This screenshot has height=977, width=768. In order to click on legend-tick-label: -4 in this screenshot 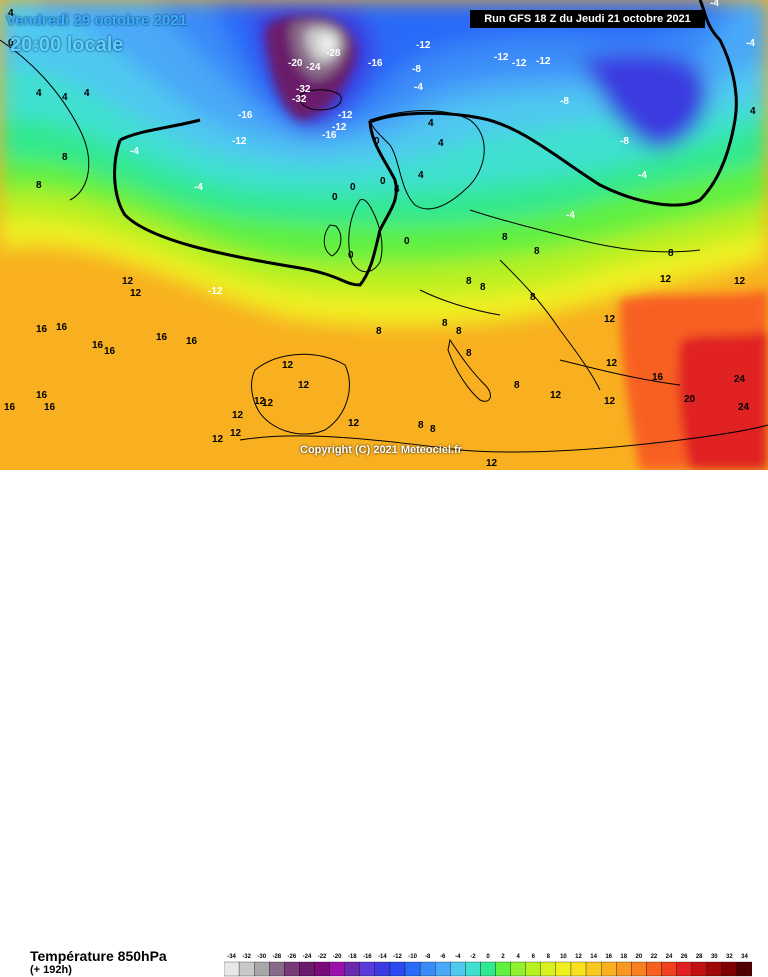, I will do `click(458, 957)`.